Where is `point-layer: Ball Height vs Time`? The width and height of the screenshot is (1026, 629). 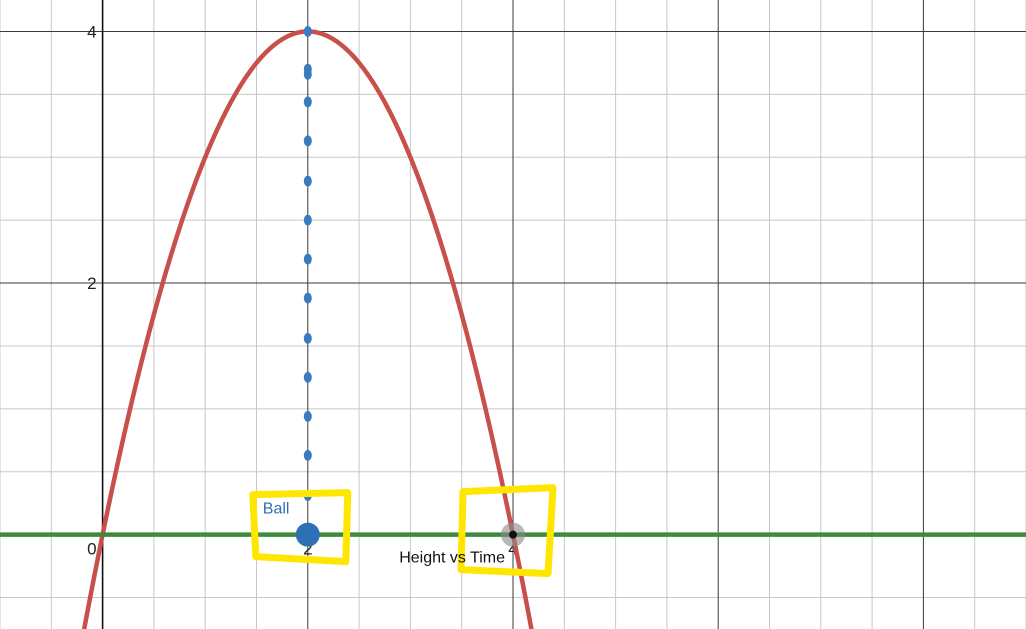 point-layer: Ball Height vs Time is located at coordinates (394, 534).